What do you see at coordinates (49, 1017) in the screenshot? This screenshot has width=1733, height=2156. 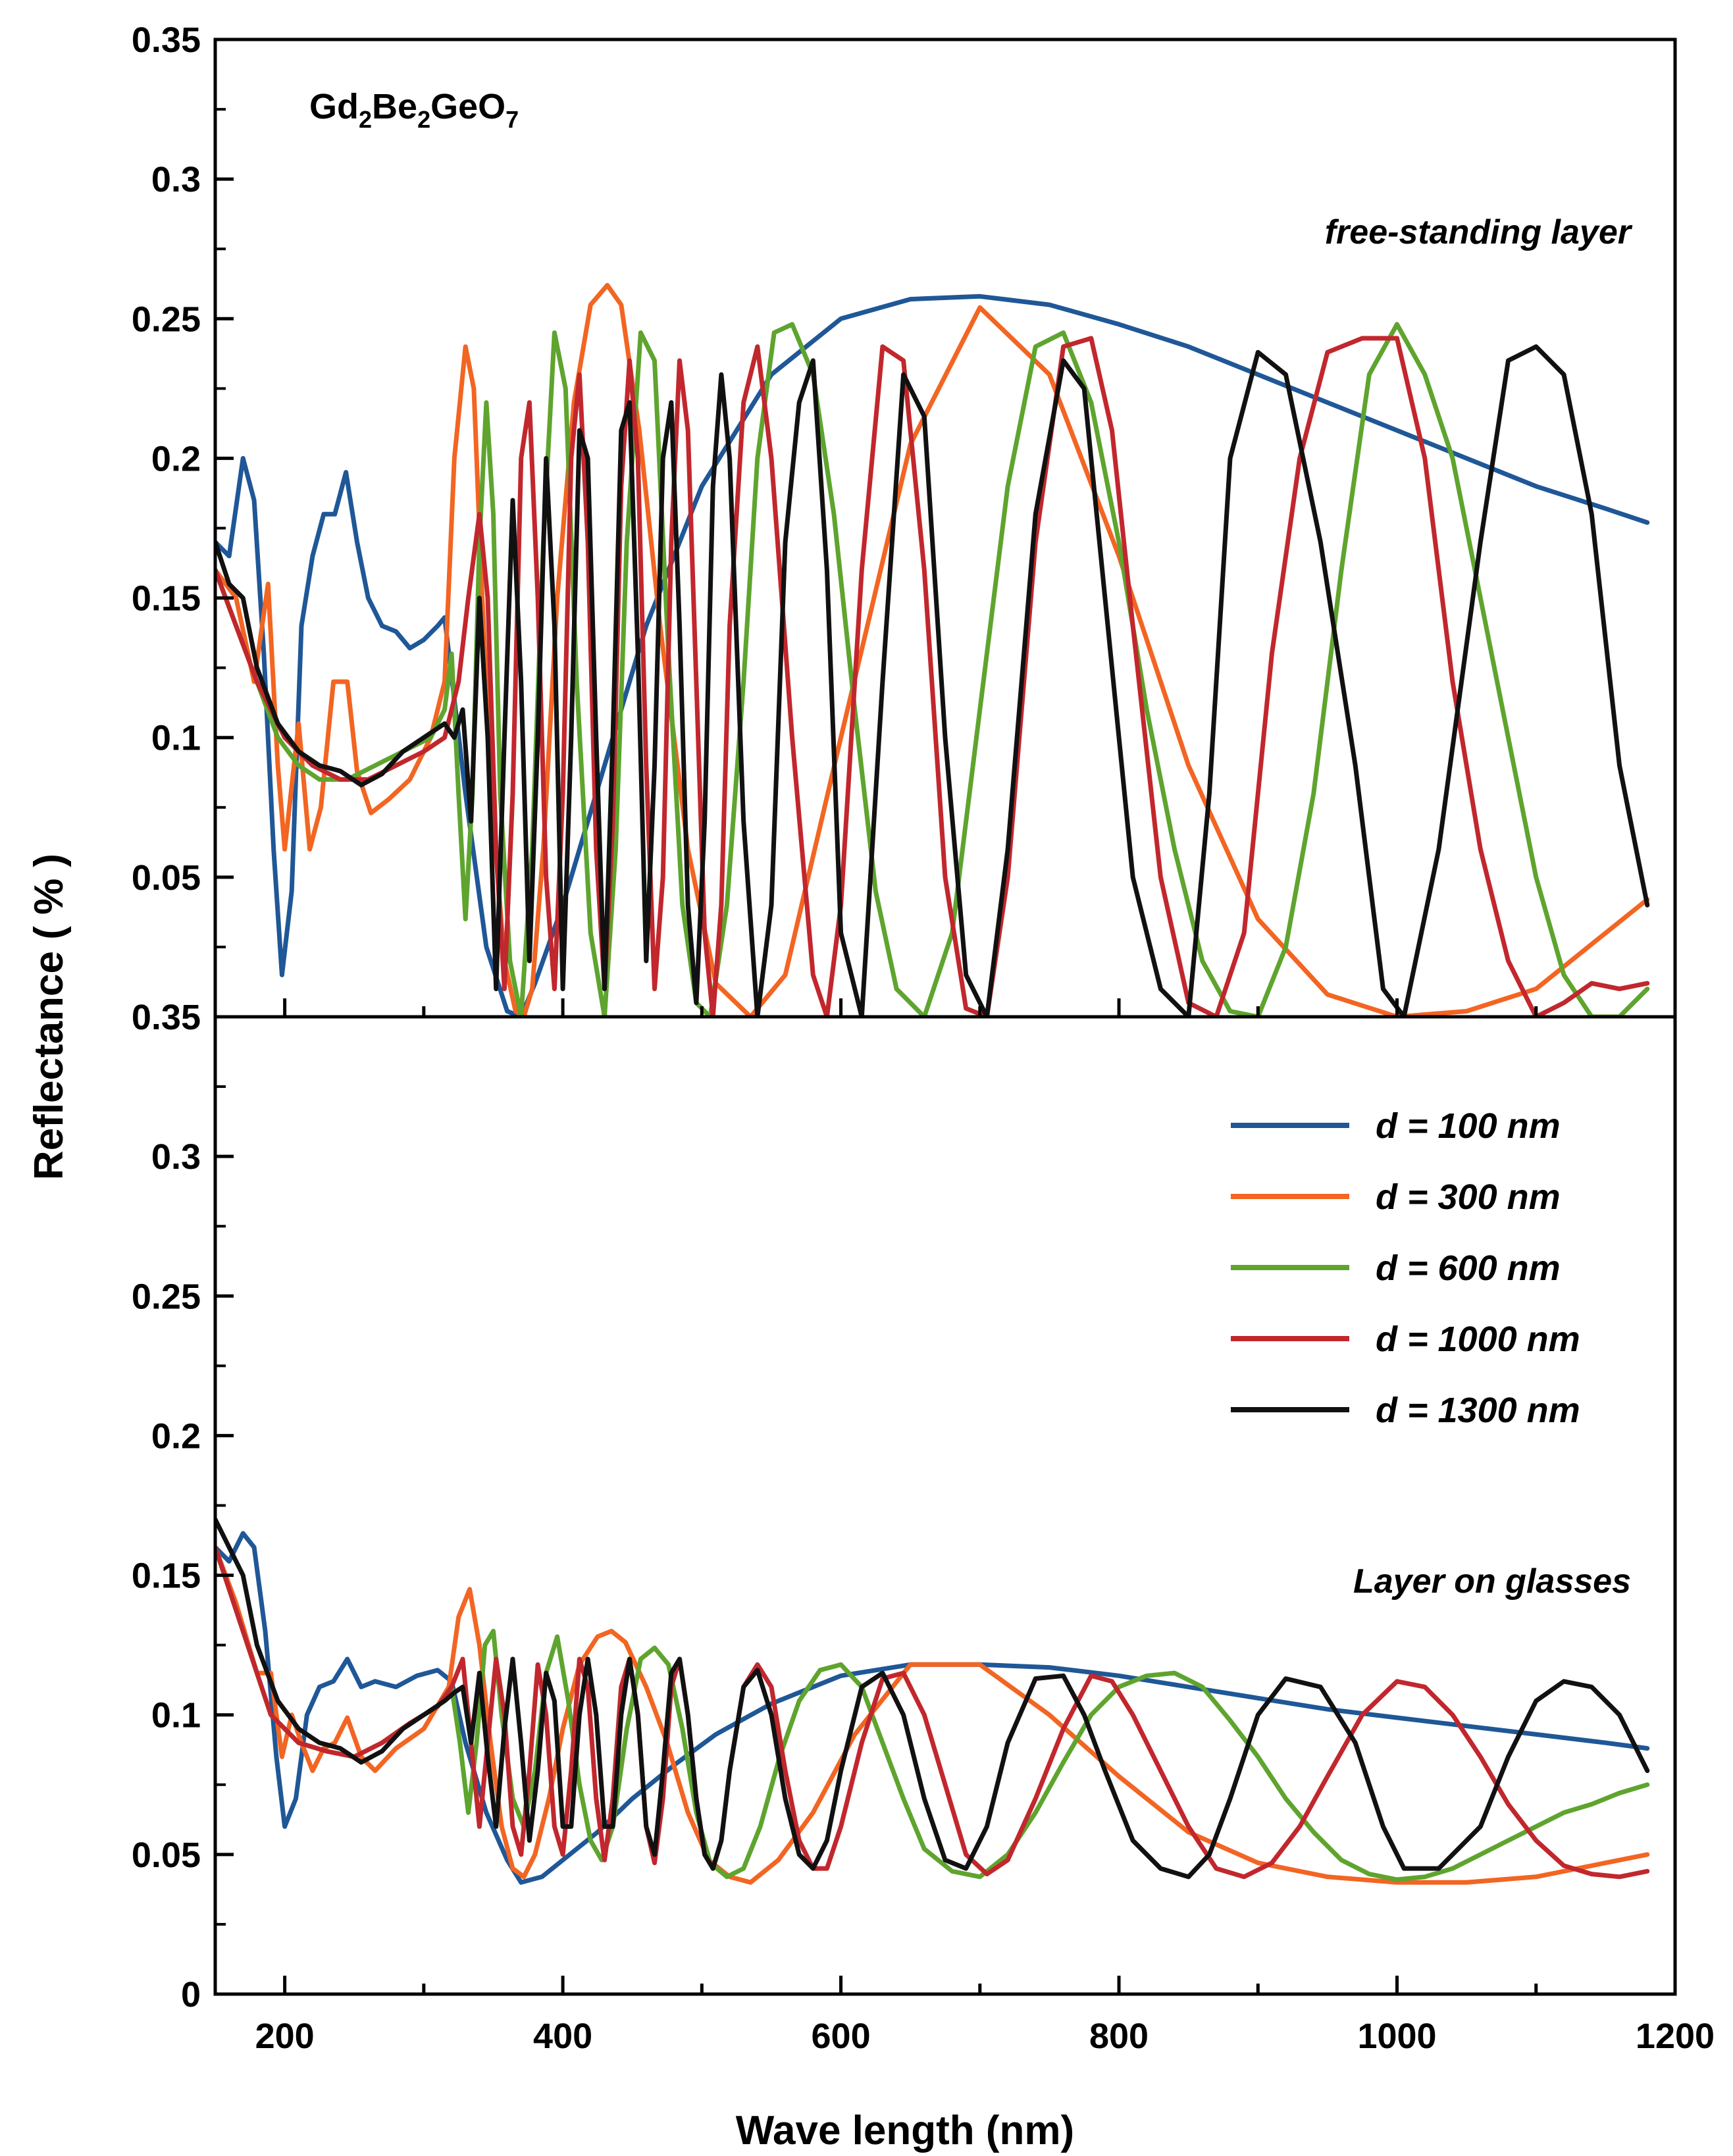 I see `y-axis-title: Reflectance ( % )` at bounding box center [49, 1017].